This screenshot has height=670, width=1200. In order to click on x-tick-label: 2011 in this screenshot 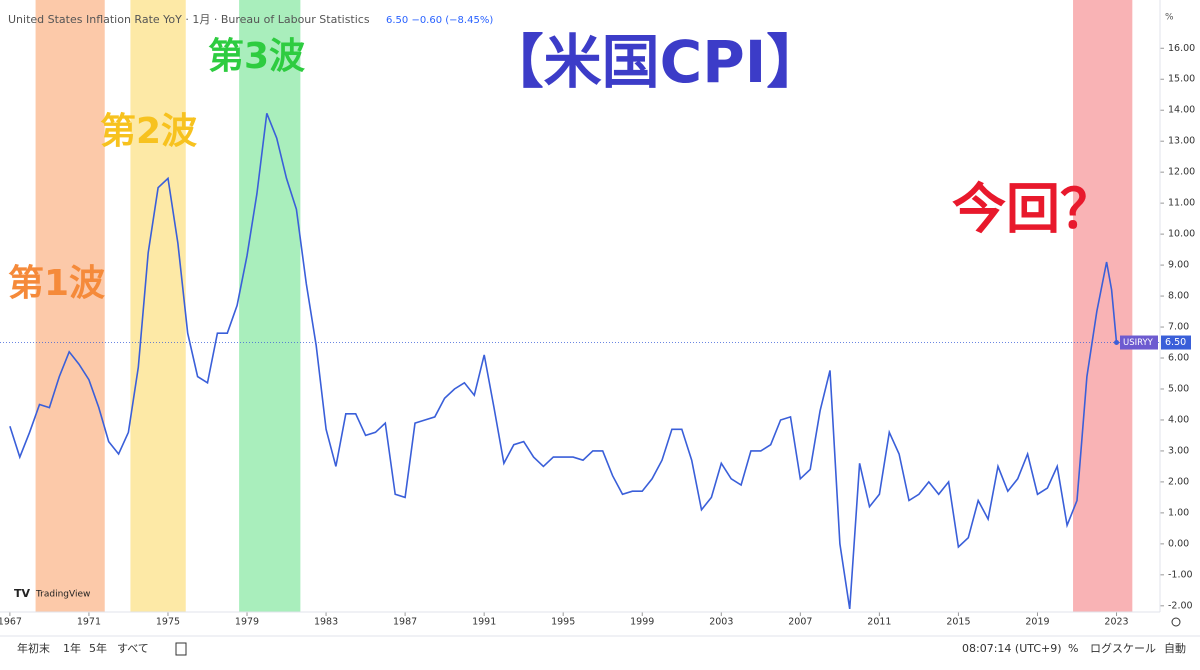, I will do `click(879, 622)`.